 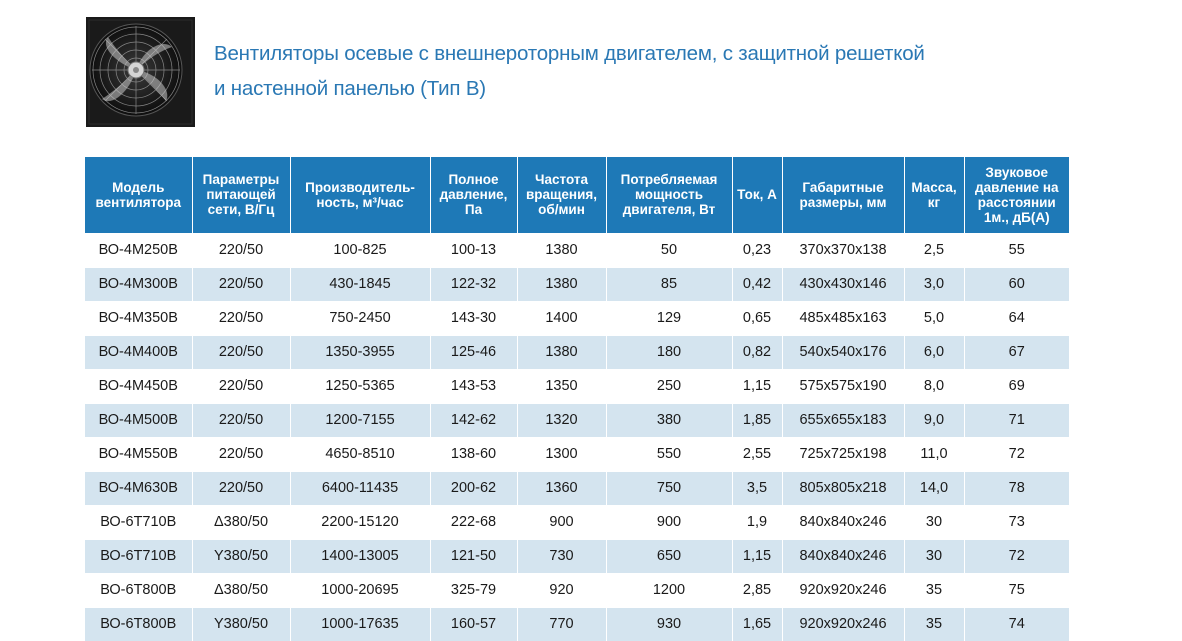 I want to click on cell-model: ВО-4М300В, so click(x=138, y=283).